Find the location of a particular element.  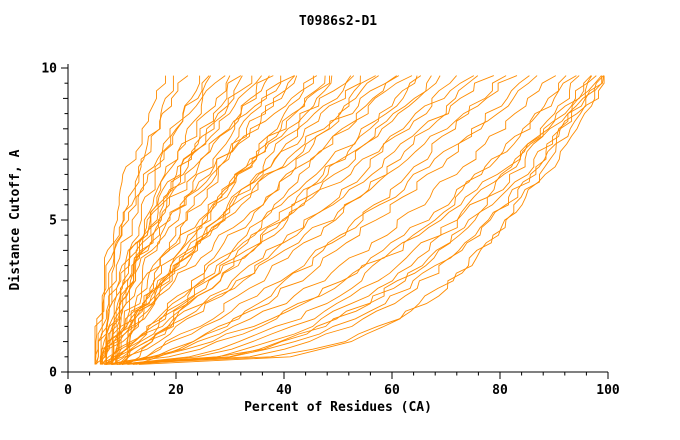

x-tick-label: 60 is located at coordinates (392, 390).